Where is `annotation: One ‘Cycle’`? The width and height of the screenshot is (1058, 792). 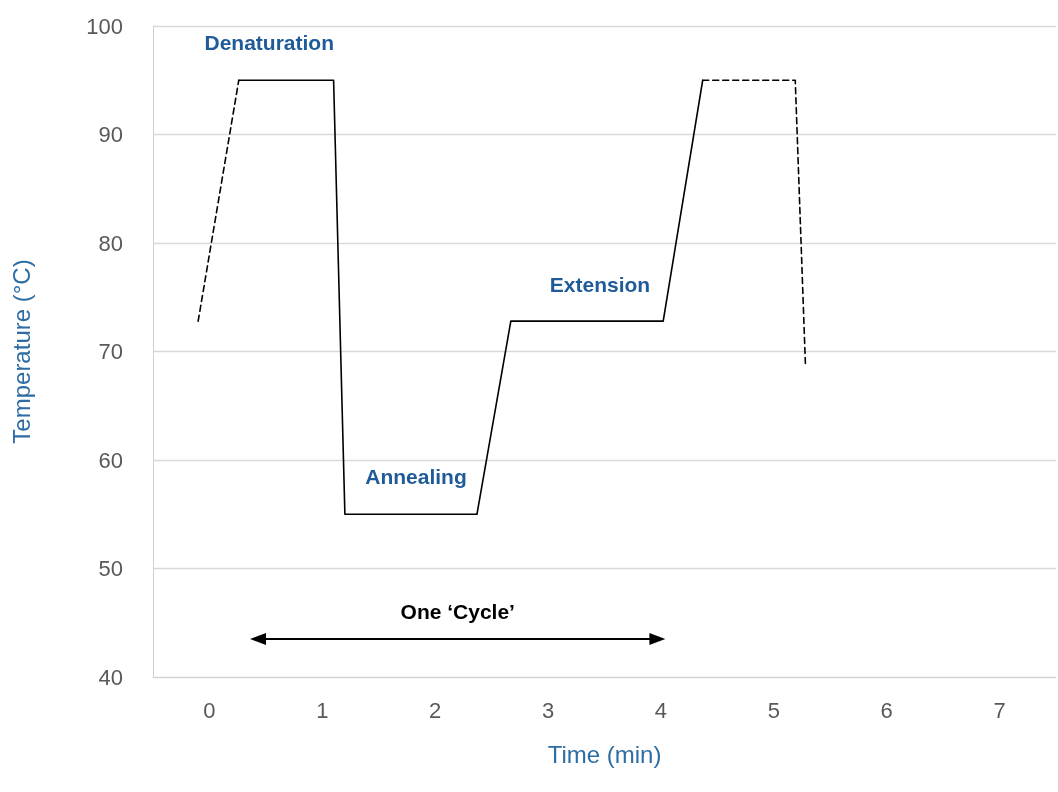 annotation: One ‘Cycle’ is located at coordinates (457, 611).